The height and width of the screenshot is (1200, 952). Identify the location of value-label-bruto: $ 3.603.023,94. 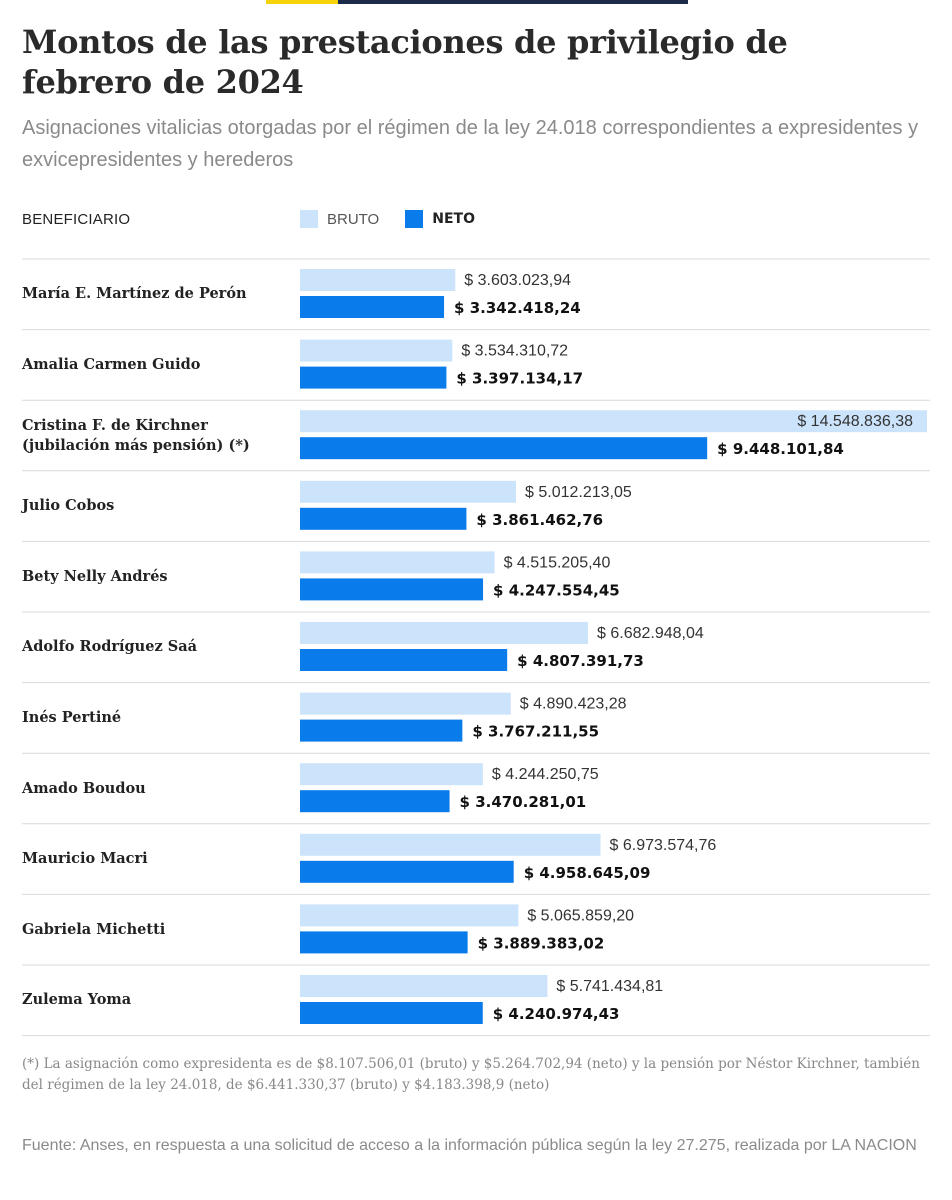
(517, 280).